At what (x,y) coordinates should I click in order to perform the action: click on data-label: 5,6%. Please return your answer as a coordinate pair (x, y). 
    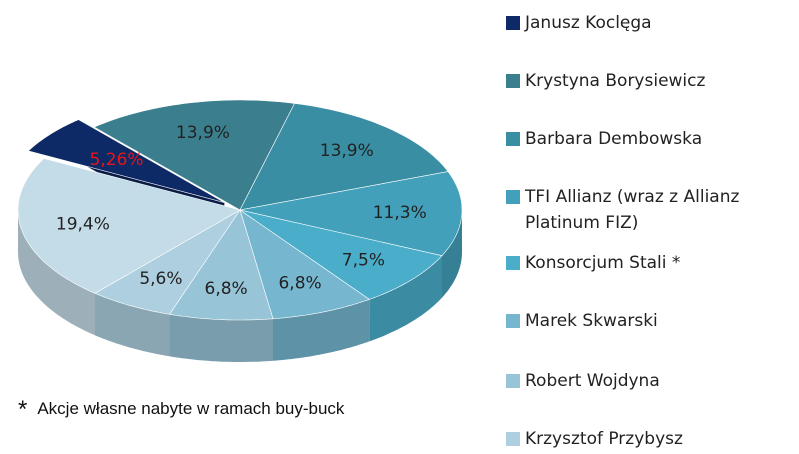
    Looking at the image, I should click on (160, 279).